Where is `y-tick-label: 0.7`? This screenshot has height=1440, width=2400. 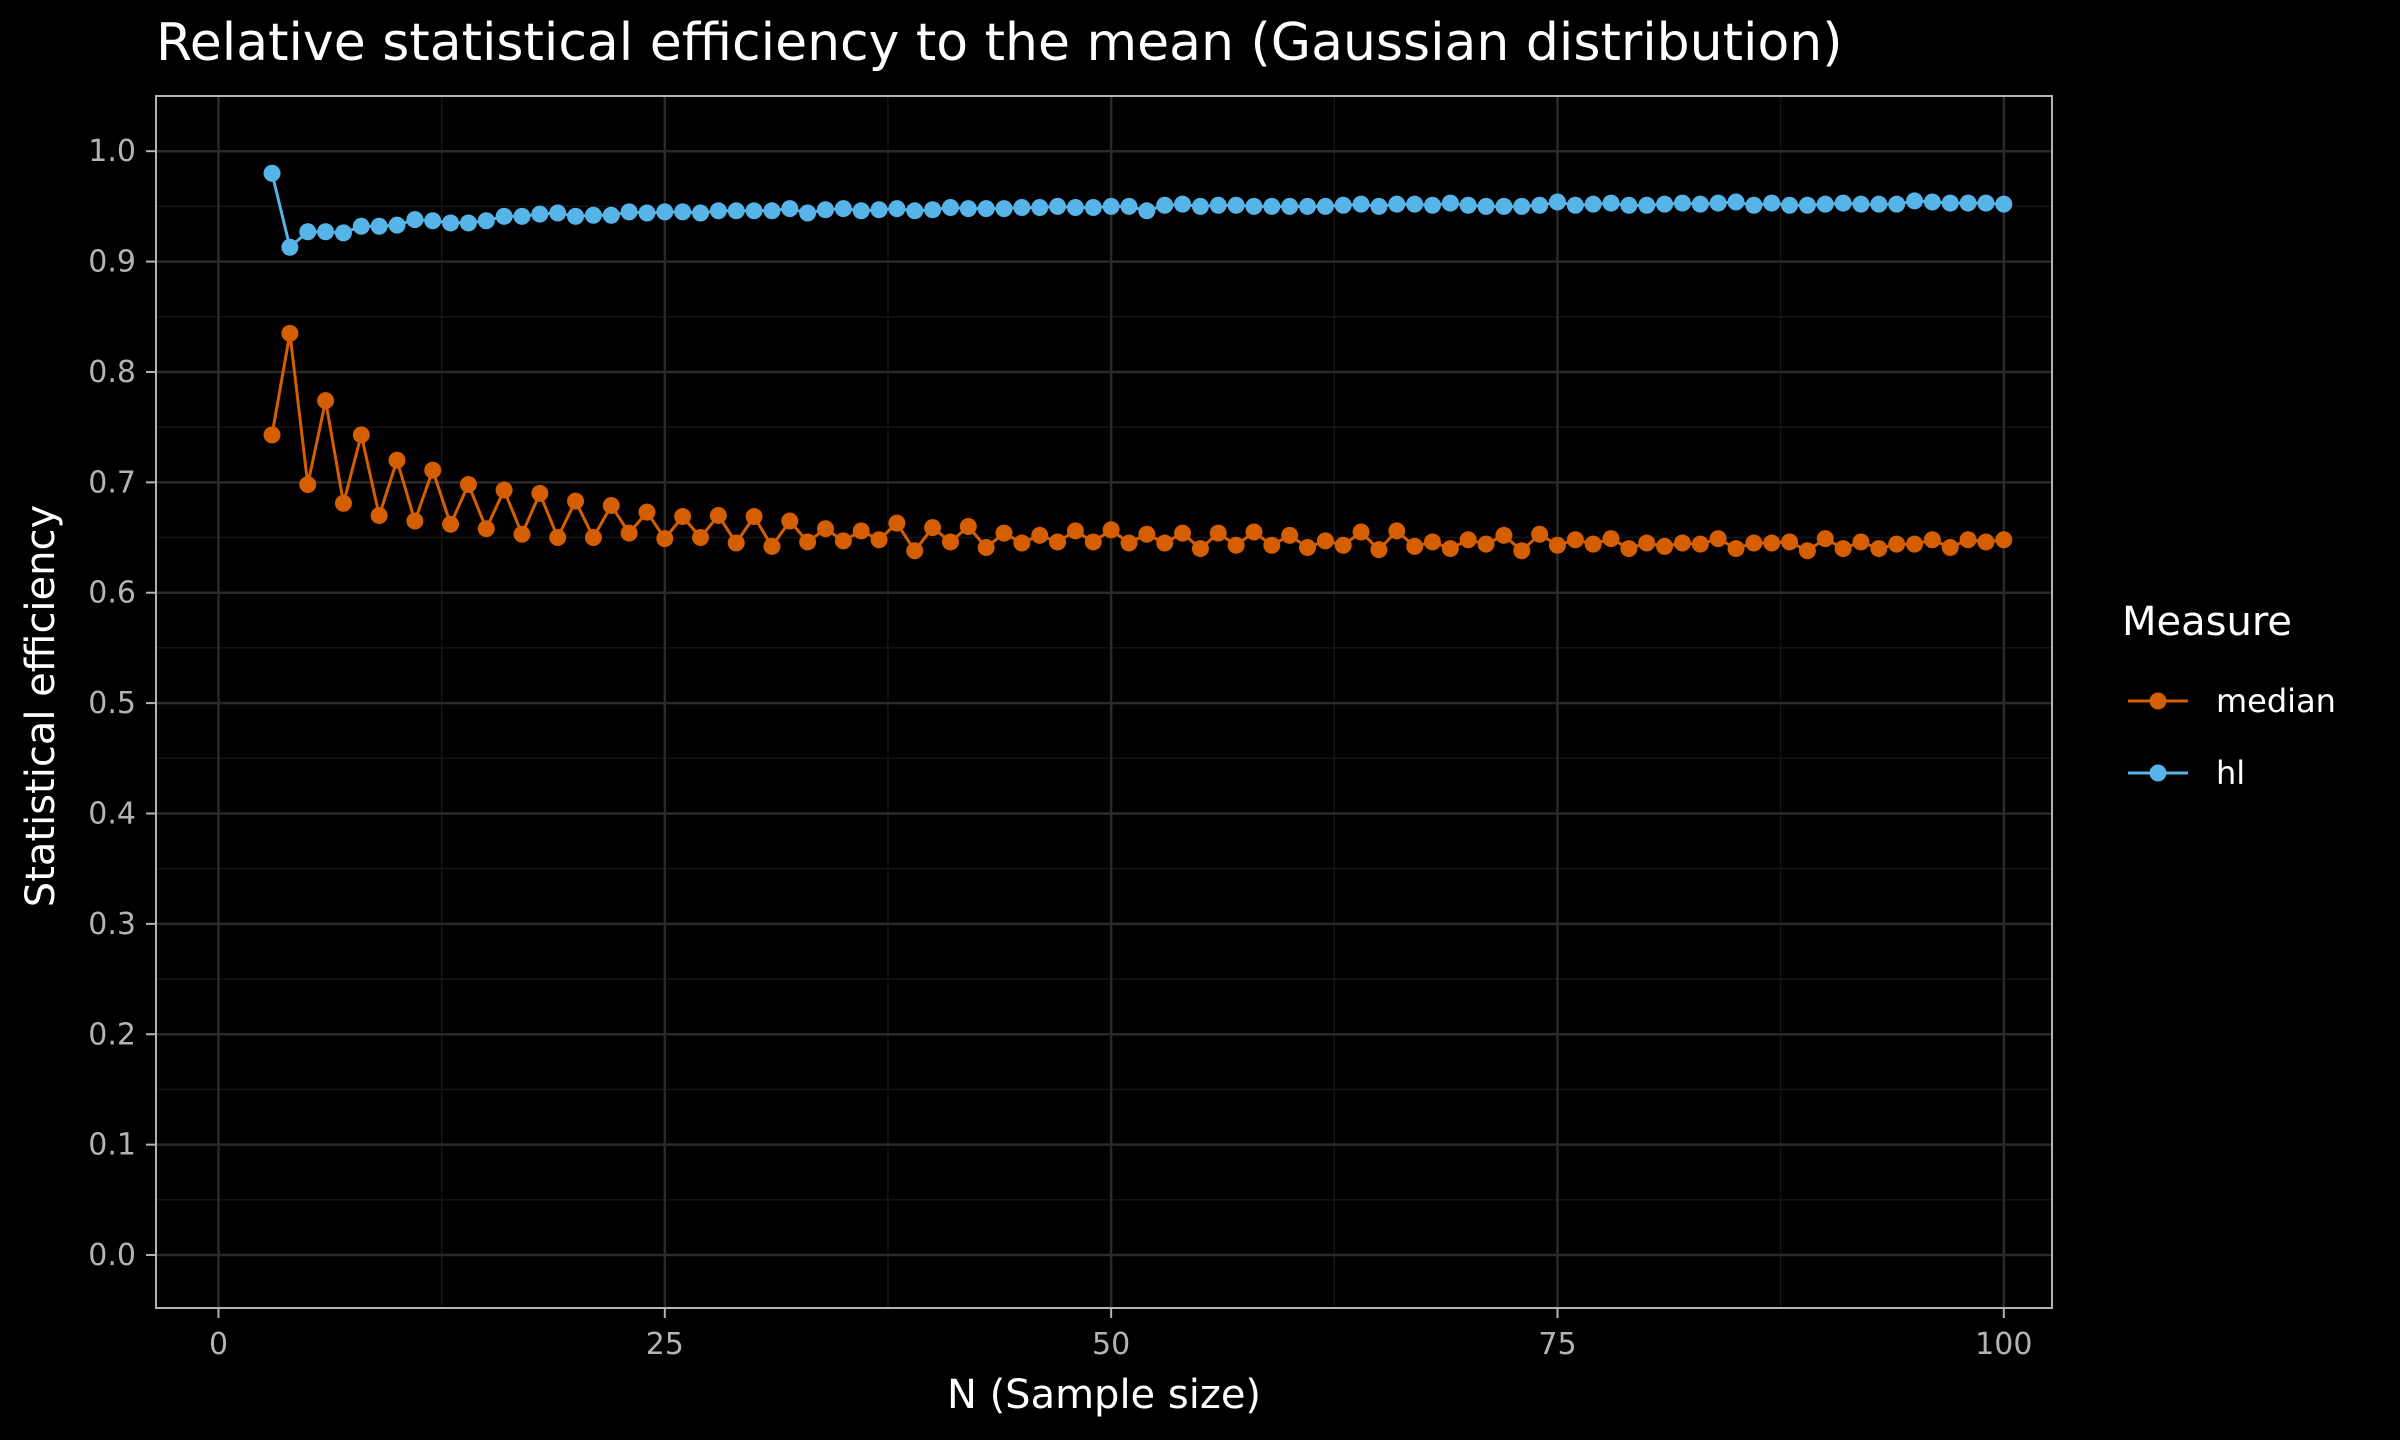
y-tick-label: 0.7 is located at coordinates (112, 482).